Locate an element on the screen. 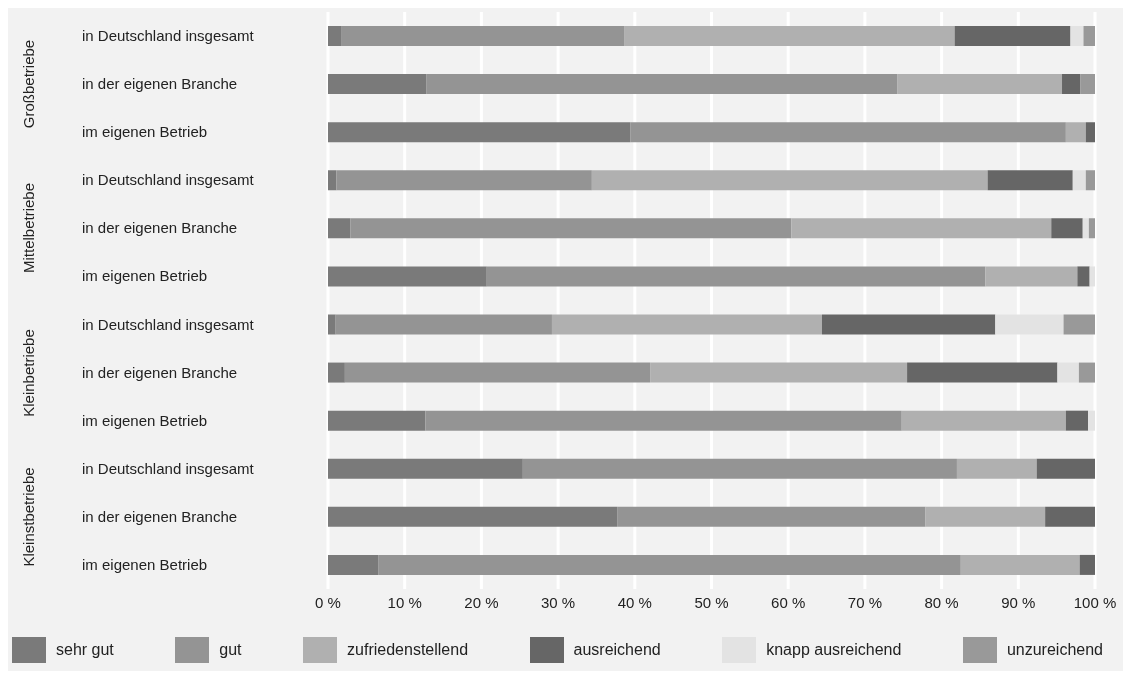 This screenshot has height=679, width=1131. text: Kleinbetriebe is located at coordinates (28, 372).